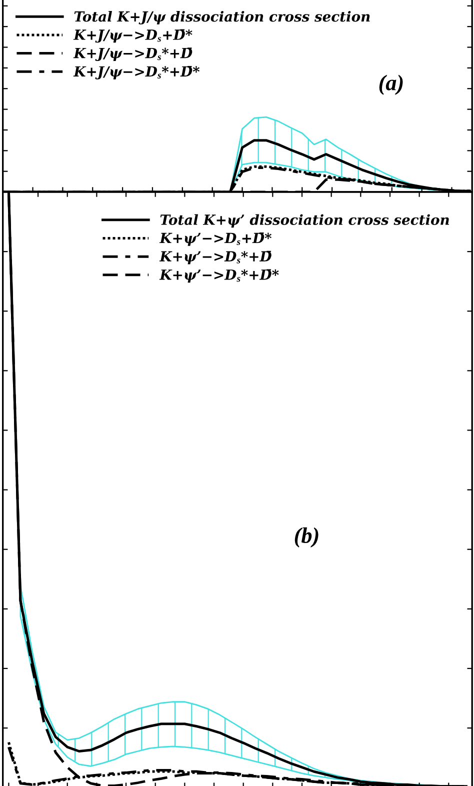 Image resolution: width=474 pixels, height=786 pixels. I want to click on legend-label: K+J/ψ−>D$_{s}$*+D̄, so click(132, 55).